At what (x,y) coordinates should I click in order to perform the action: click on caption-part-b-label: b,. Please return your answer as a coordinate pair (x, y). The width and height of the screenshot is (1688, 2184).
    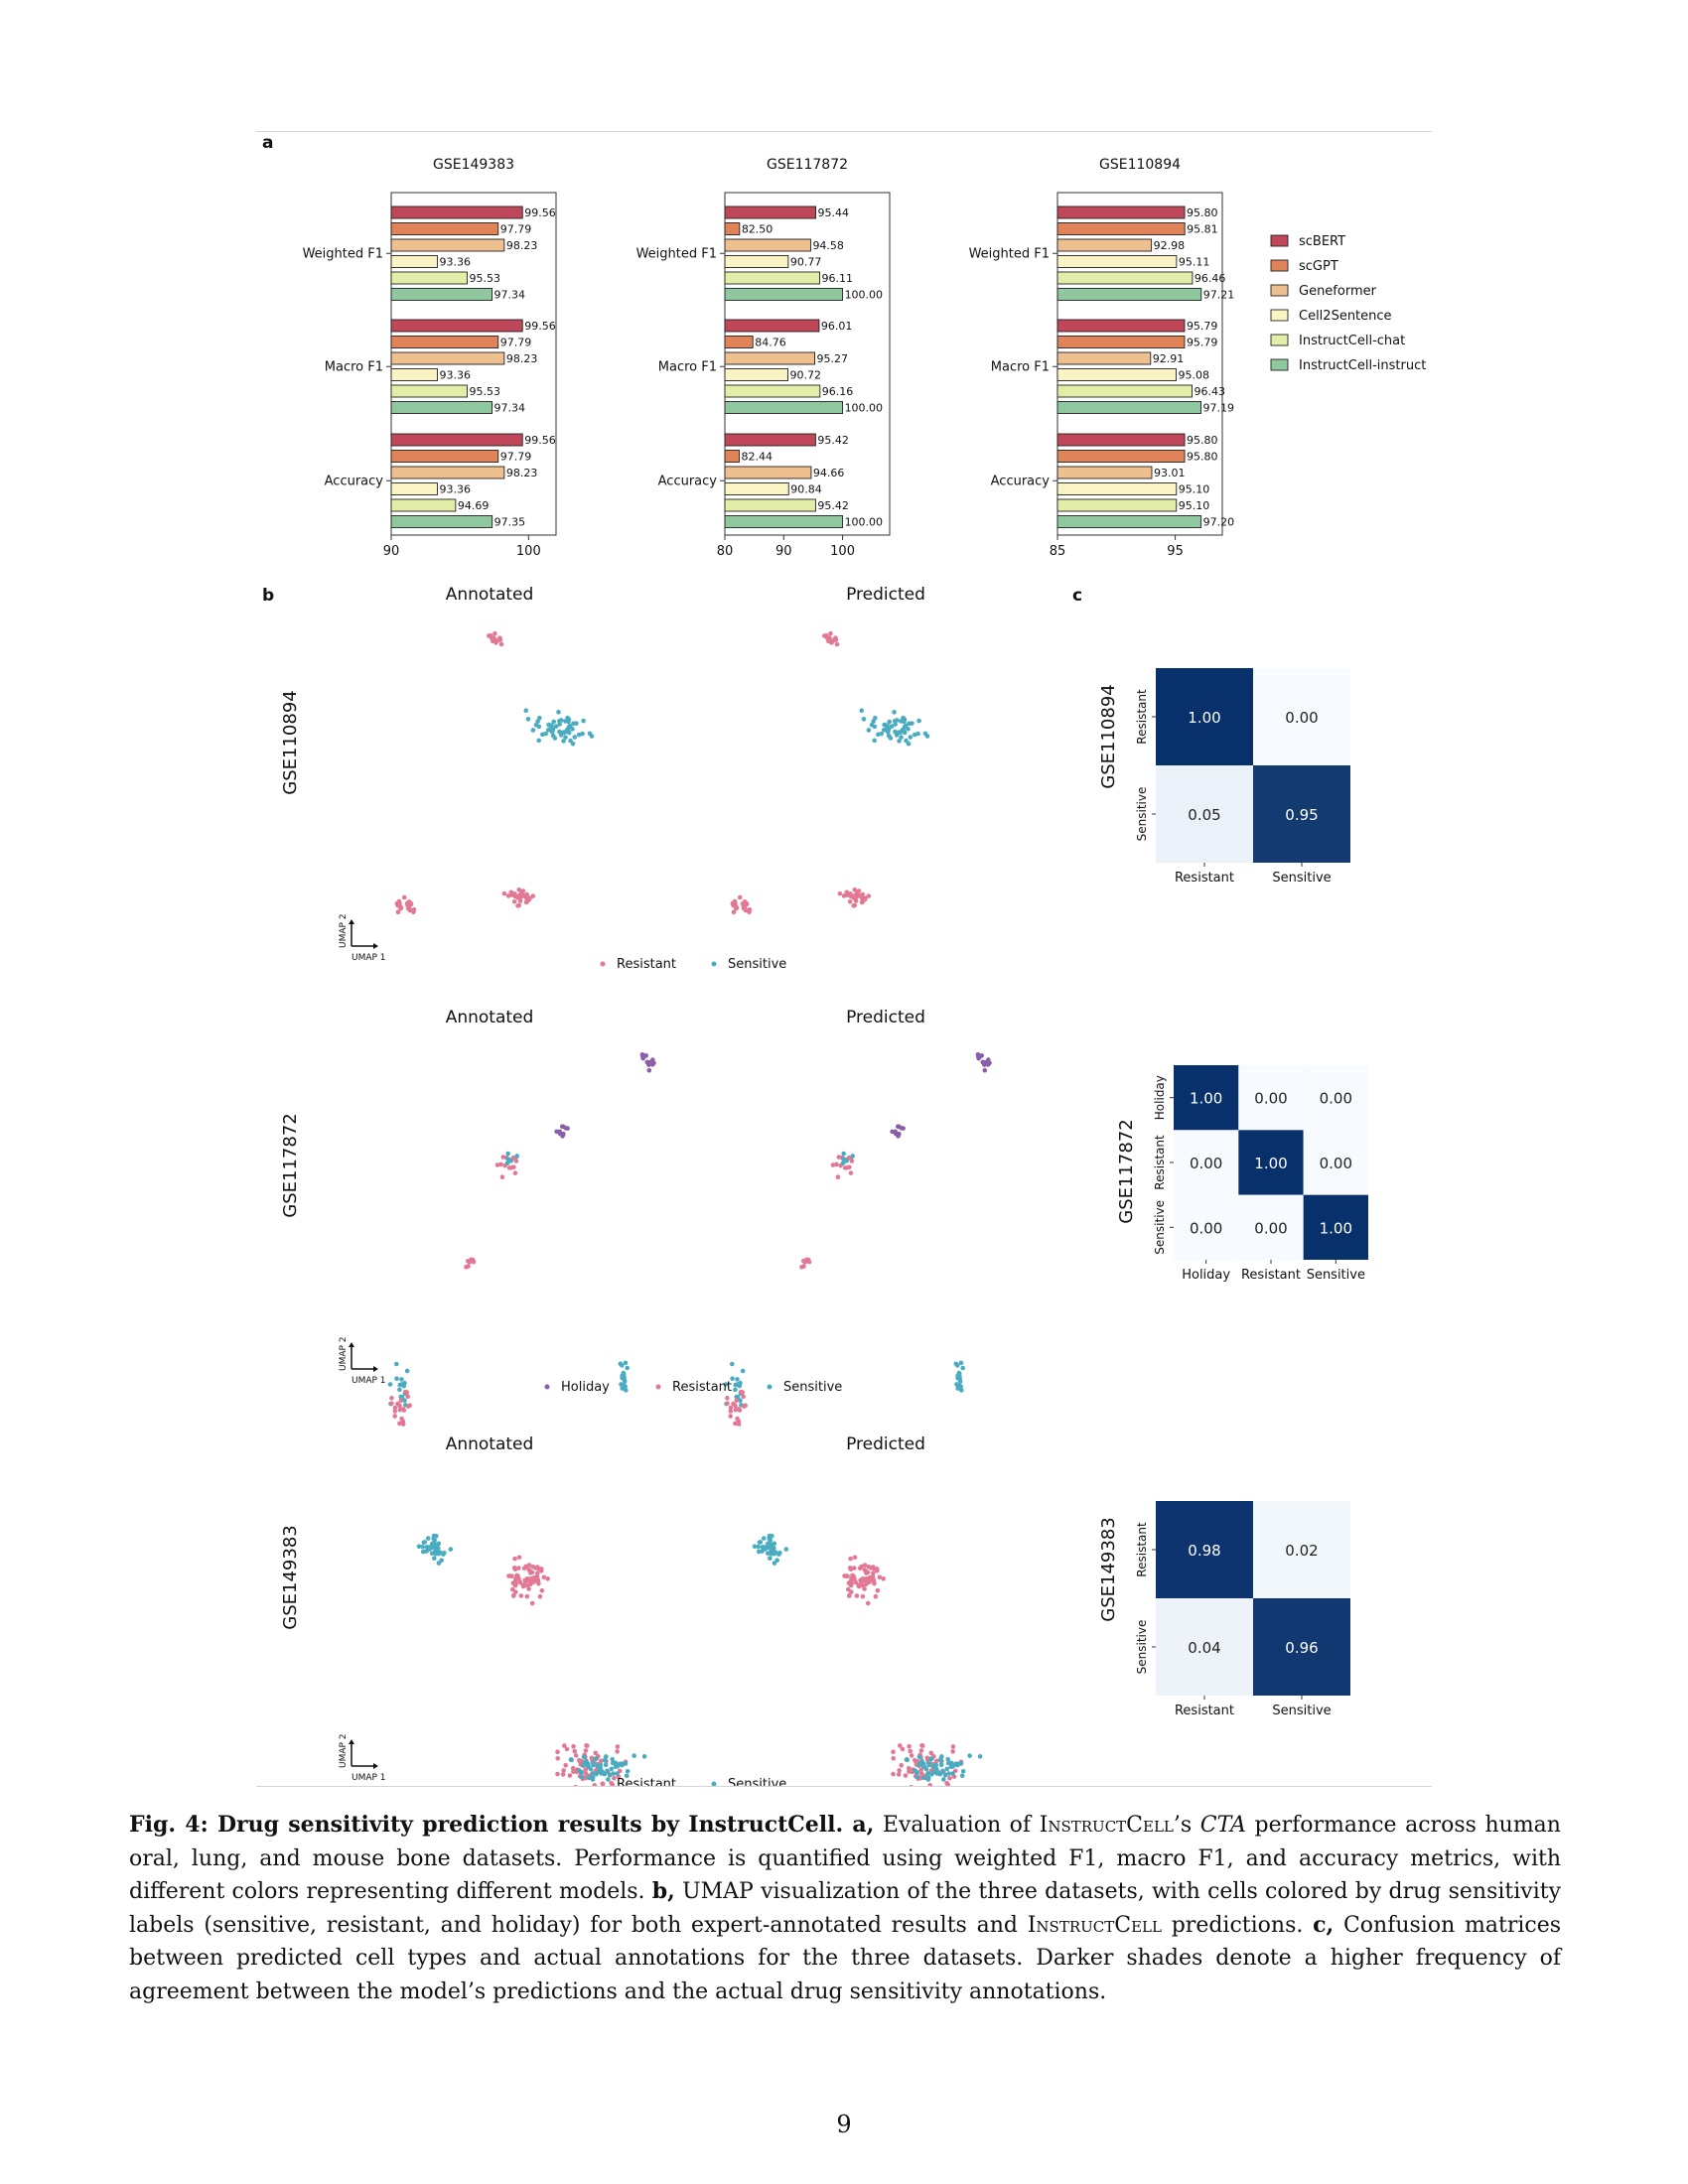
    Looking at the image, I should click on (663, 1891).